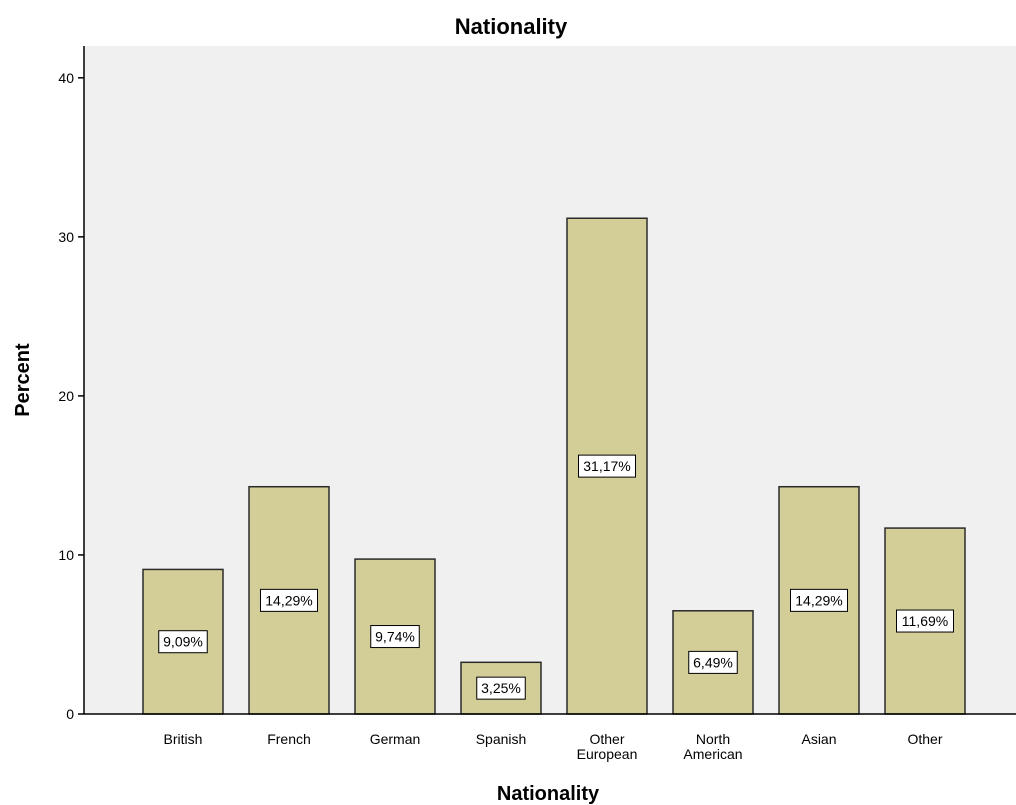 The height and width of the screenshot is (805, 1016). I want to click on data-label: 6,49%, so click(713, 662).